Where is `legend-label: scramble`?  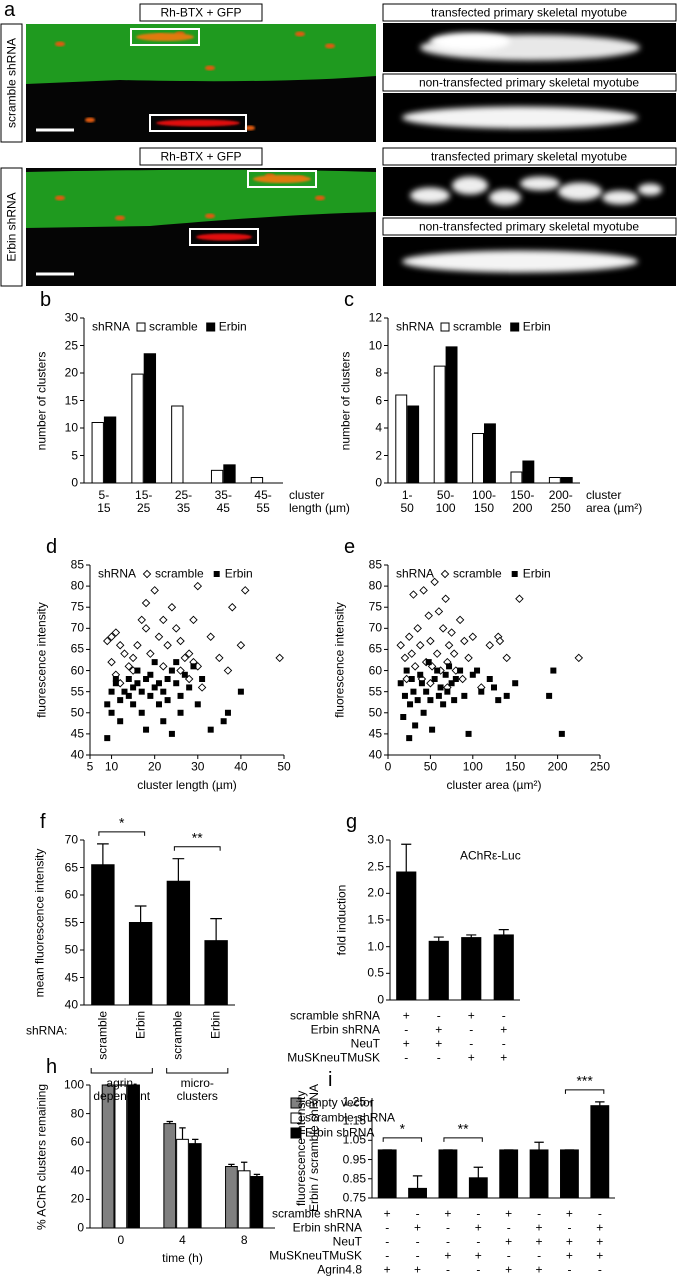 legend-label: scramble is located at coordinates (477, 326).